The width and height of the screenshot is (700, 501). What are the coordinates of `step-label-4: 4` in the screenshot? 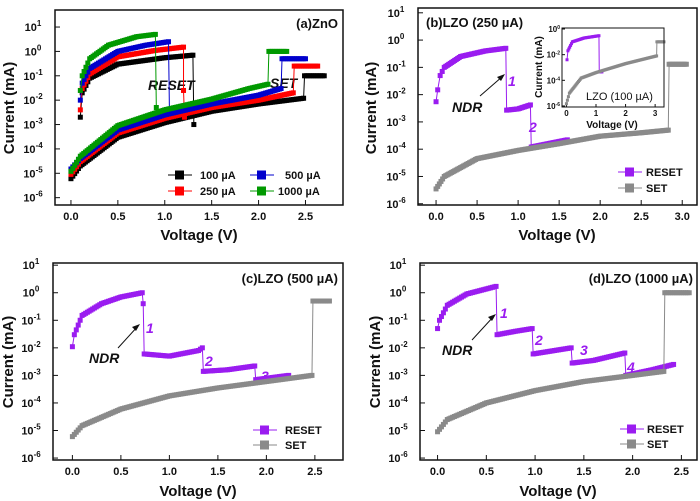 It's located at (630, 367).